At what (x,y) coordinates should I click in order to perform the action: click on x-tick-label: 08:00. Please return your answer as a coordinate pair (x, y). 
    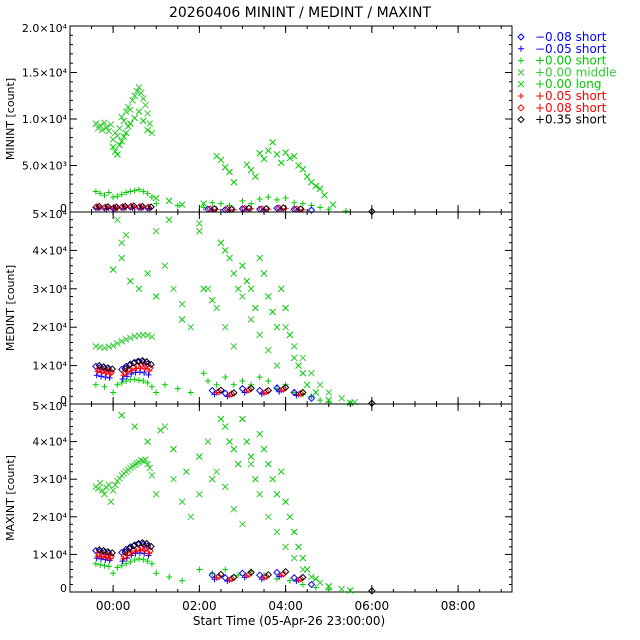
    Looking at the image, I should click on (458, 606).